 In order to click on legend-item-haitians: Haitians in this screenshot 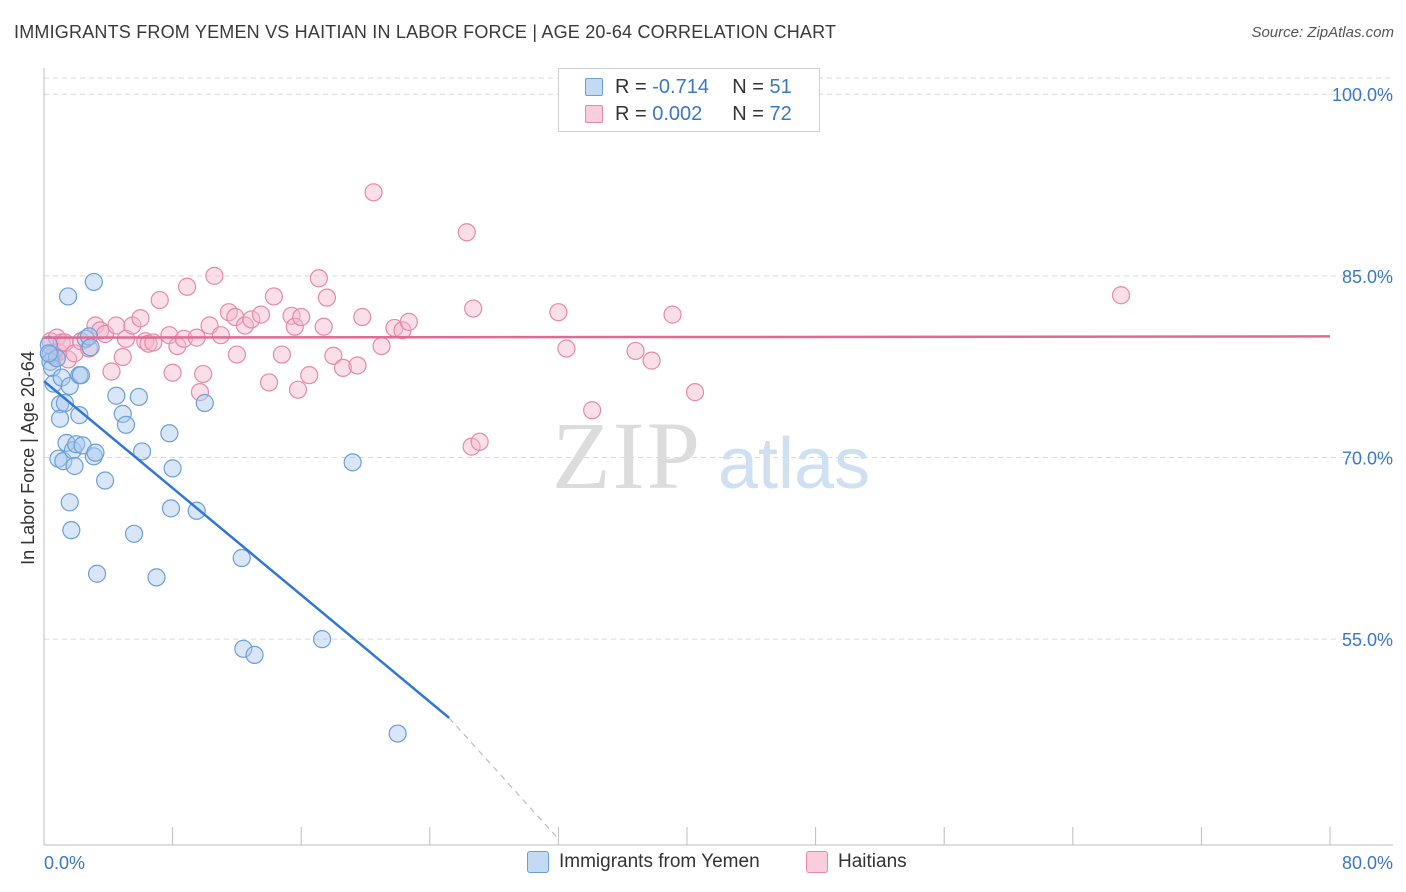, I will do `click(856, 862)`.